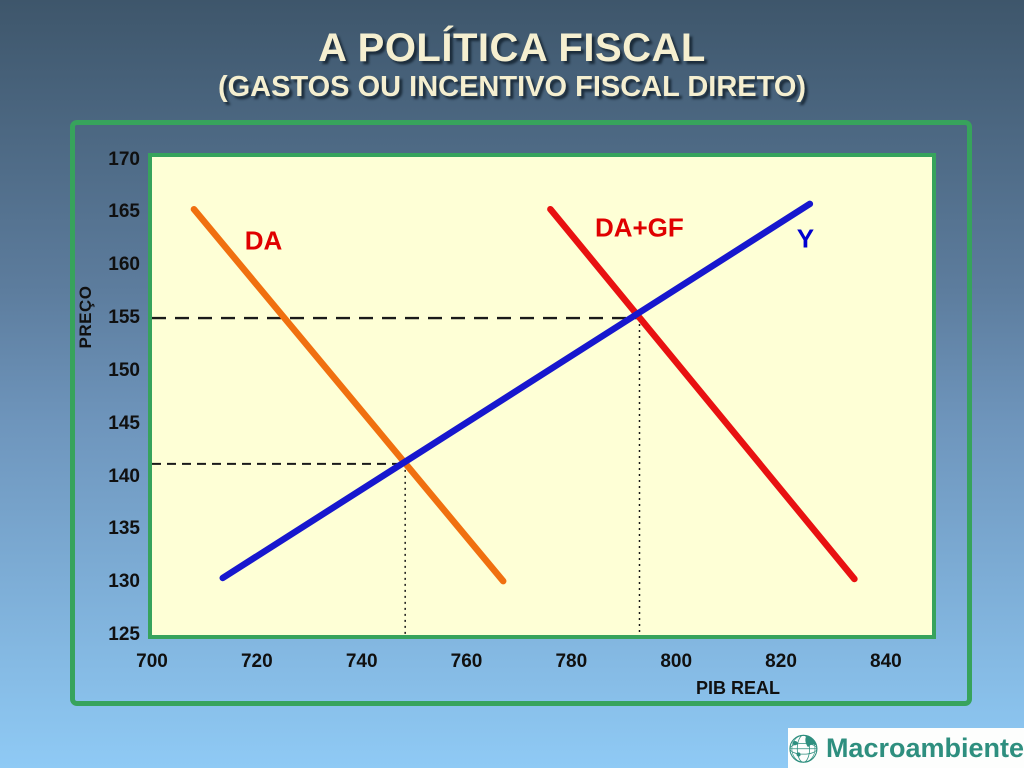 The image size is (1024, 768). Describe the element at coordinates (512, 86) in the screenshot. I see `title-line-2: (GASTOS OU INCENTIVO FISCAL DIRETO)` at that location.